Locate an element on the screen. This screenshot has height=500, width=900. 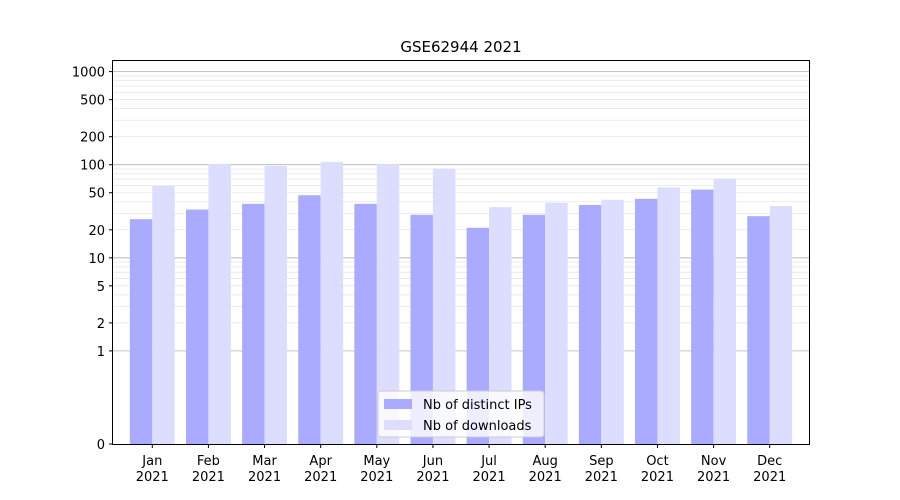
x-tick-label: Nov 2021 is located at coordinates (713, 469).